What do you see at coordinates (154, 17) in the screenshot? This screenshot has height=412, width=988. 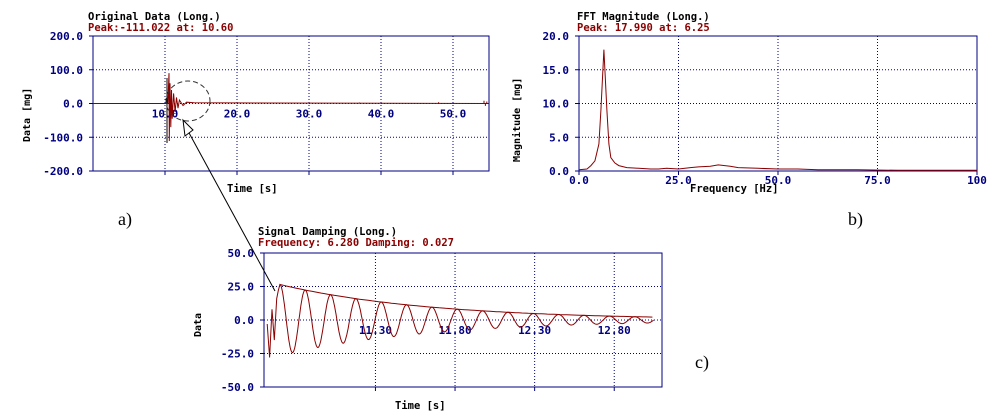 I see `panel-a-title: Original Data (Long.)` at bounding box center [154, 17].